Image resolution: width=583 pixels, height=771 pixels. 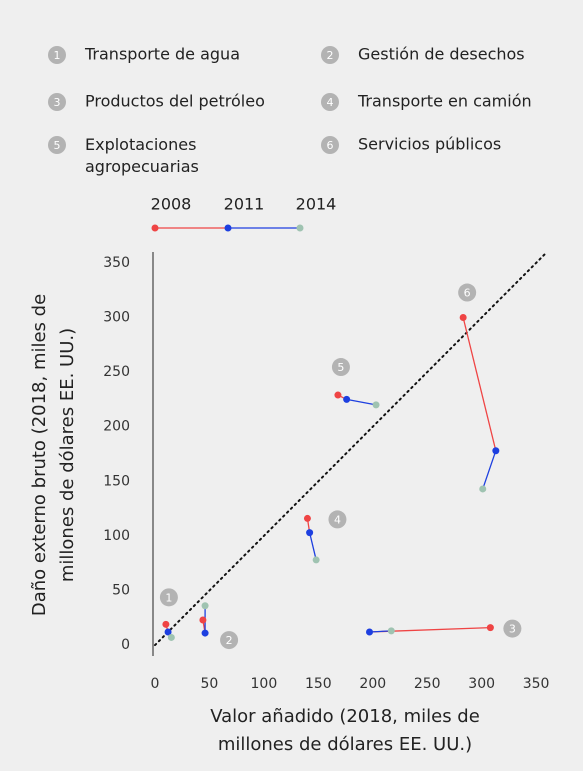 I want to click on legend-label: Transporte en camión, so click(x=444, y=101).